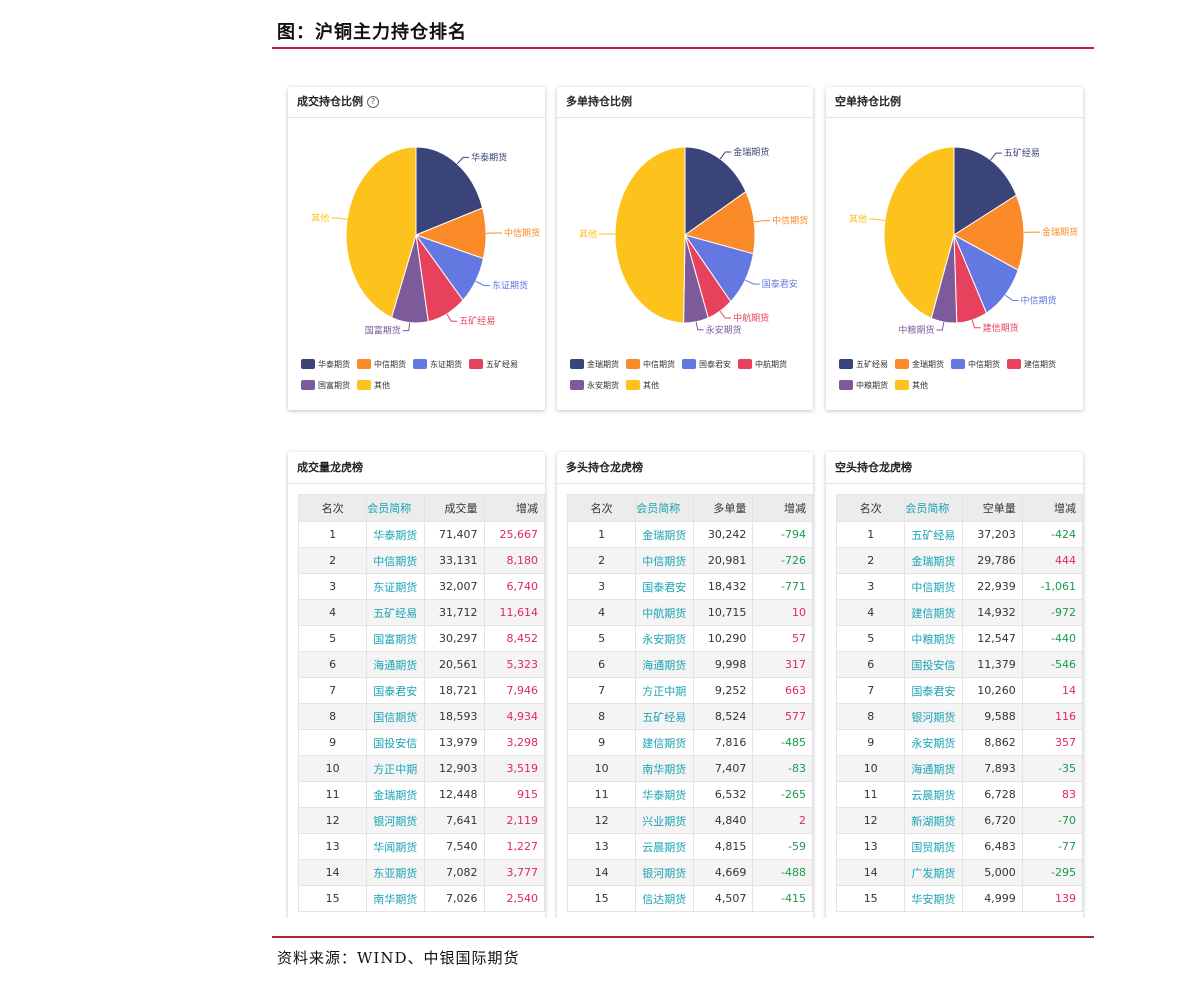  Describe the element at coordinates (934, 846) in the screenshot. I see `member-cell: 国贸期货` at that location.